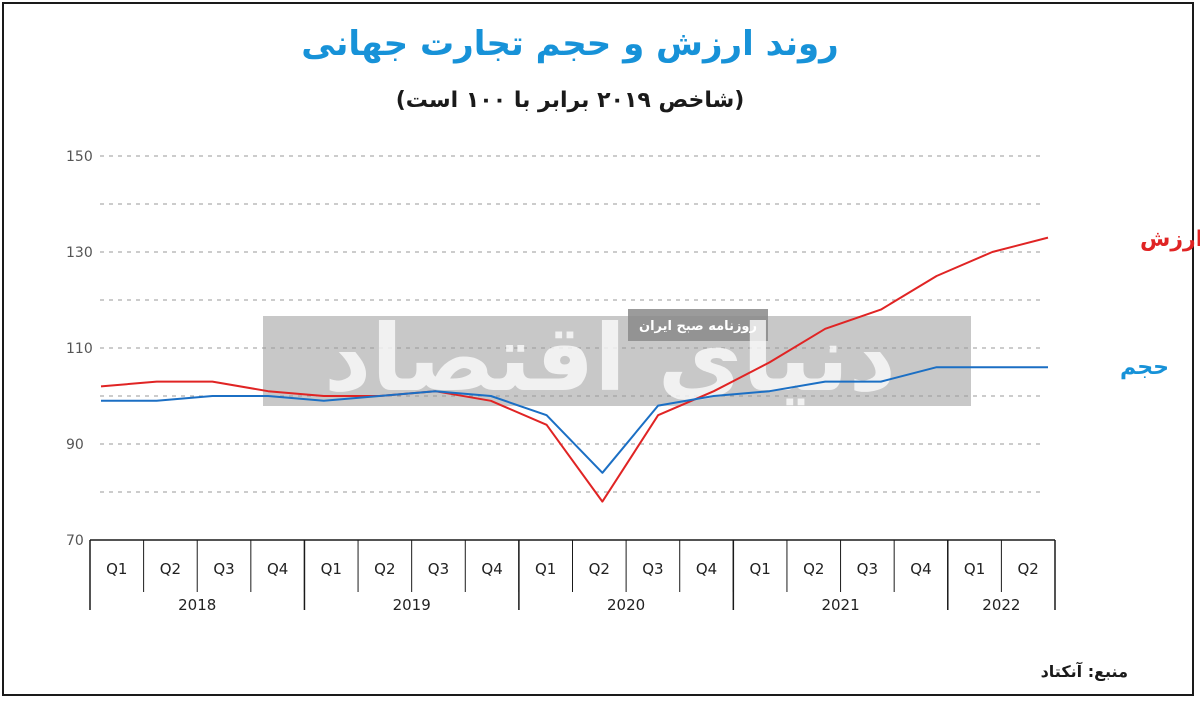  I want to click on y-tick-label: 70, so click(75, 541).